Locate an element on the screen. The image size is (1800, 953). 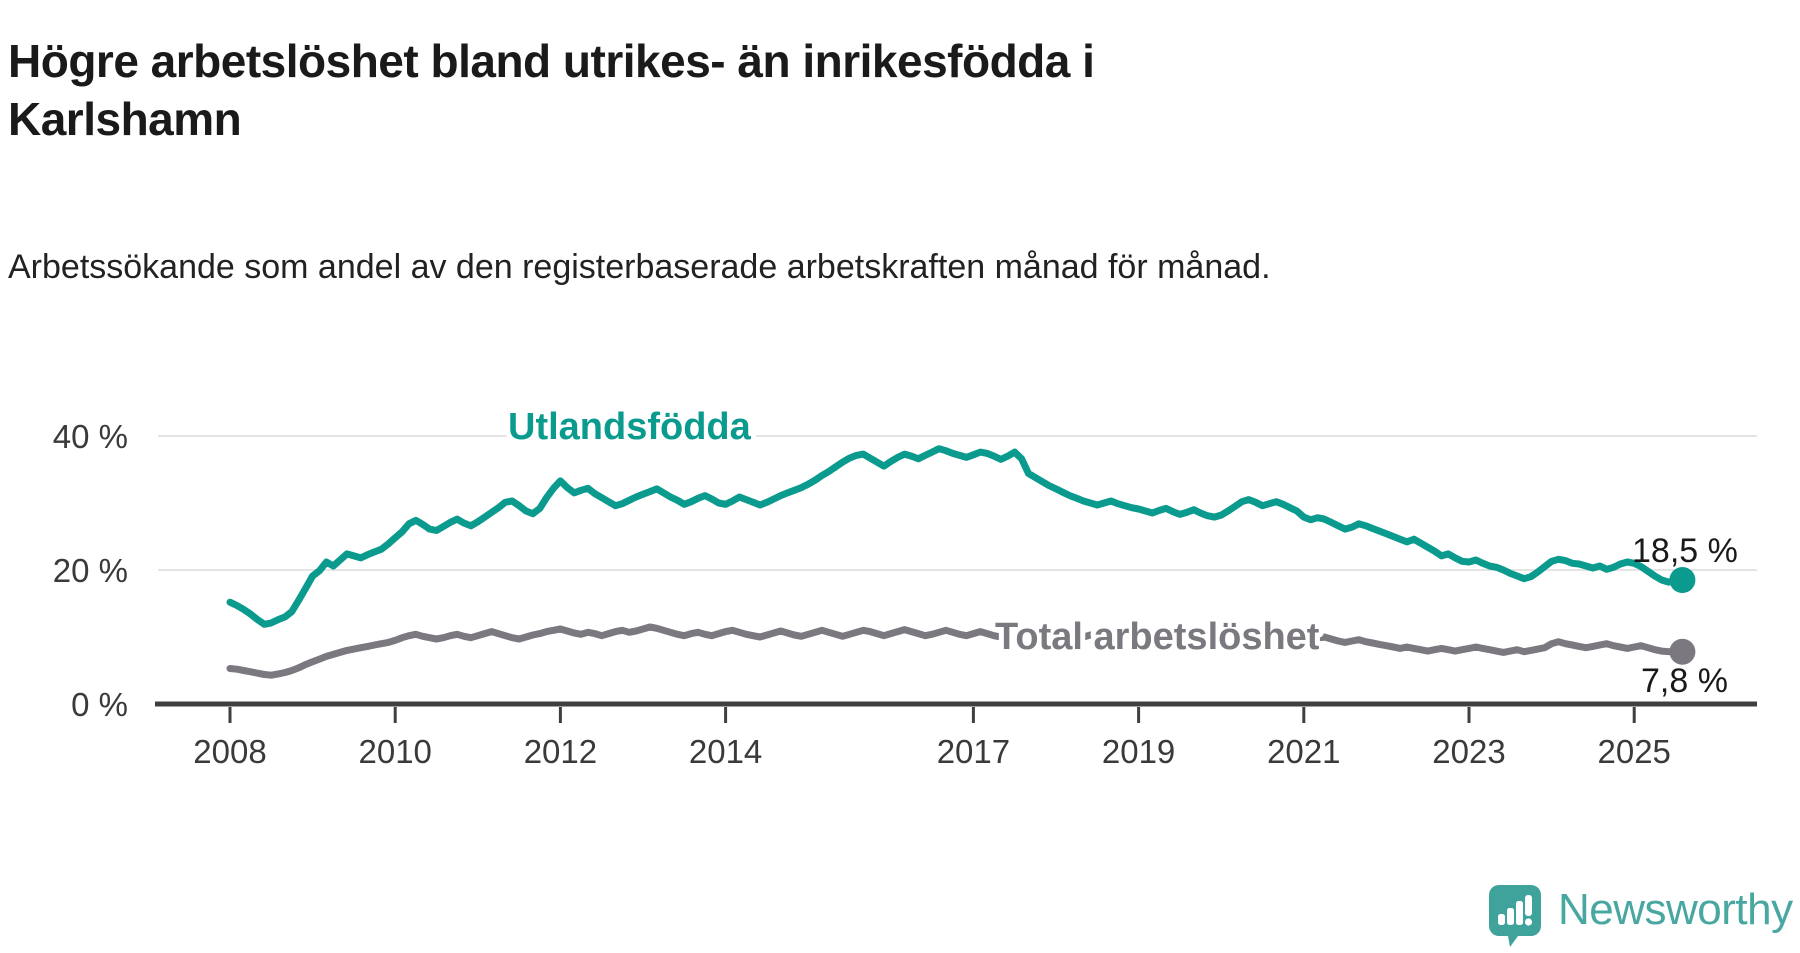
y-axis-labels: 0 % 20 % 40 % is located at coordinates (90, 570).